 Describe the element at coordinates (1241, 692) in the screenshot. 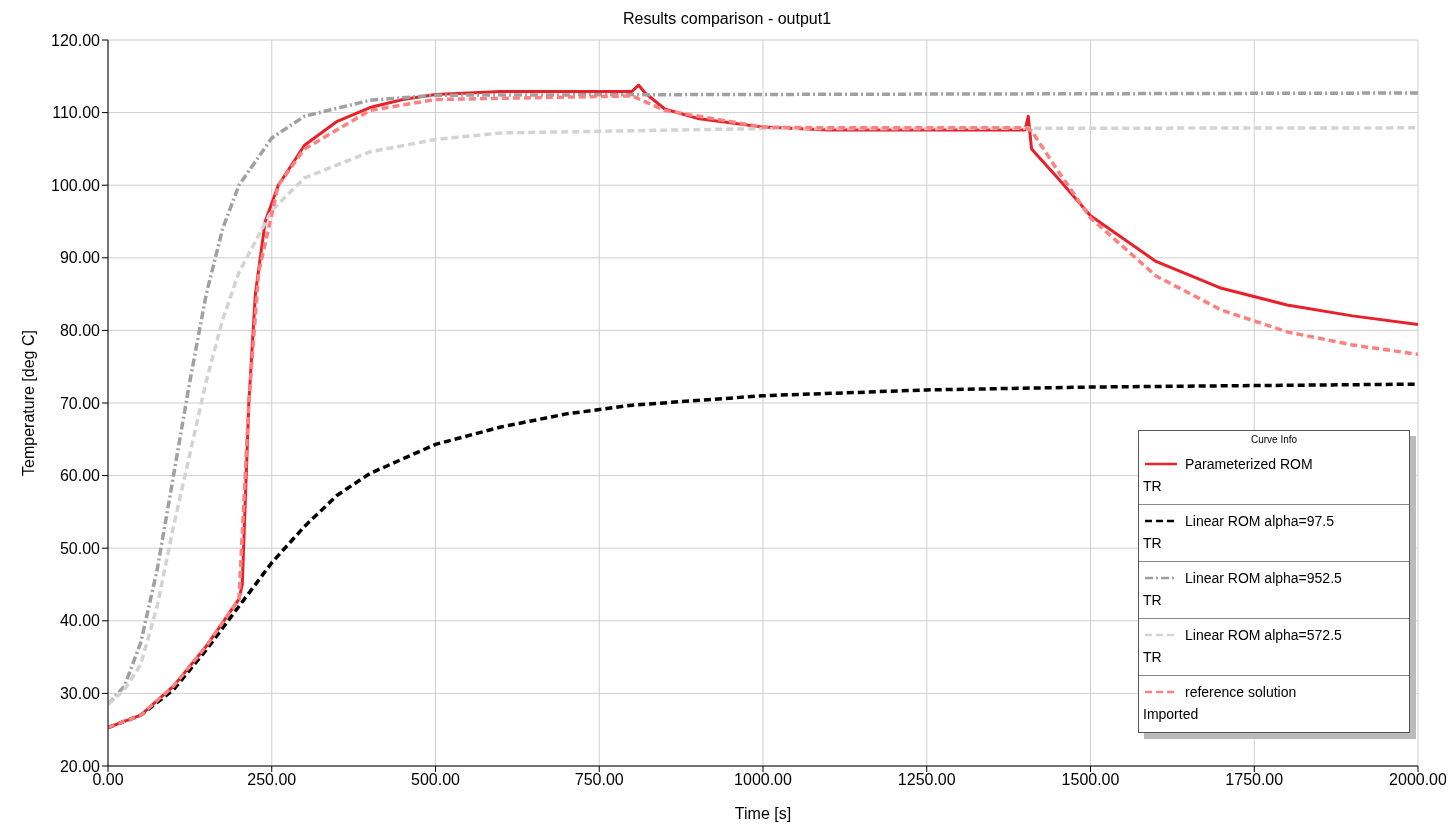

I see `legend-label: reference solution` at that location.